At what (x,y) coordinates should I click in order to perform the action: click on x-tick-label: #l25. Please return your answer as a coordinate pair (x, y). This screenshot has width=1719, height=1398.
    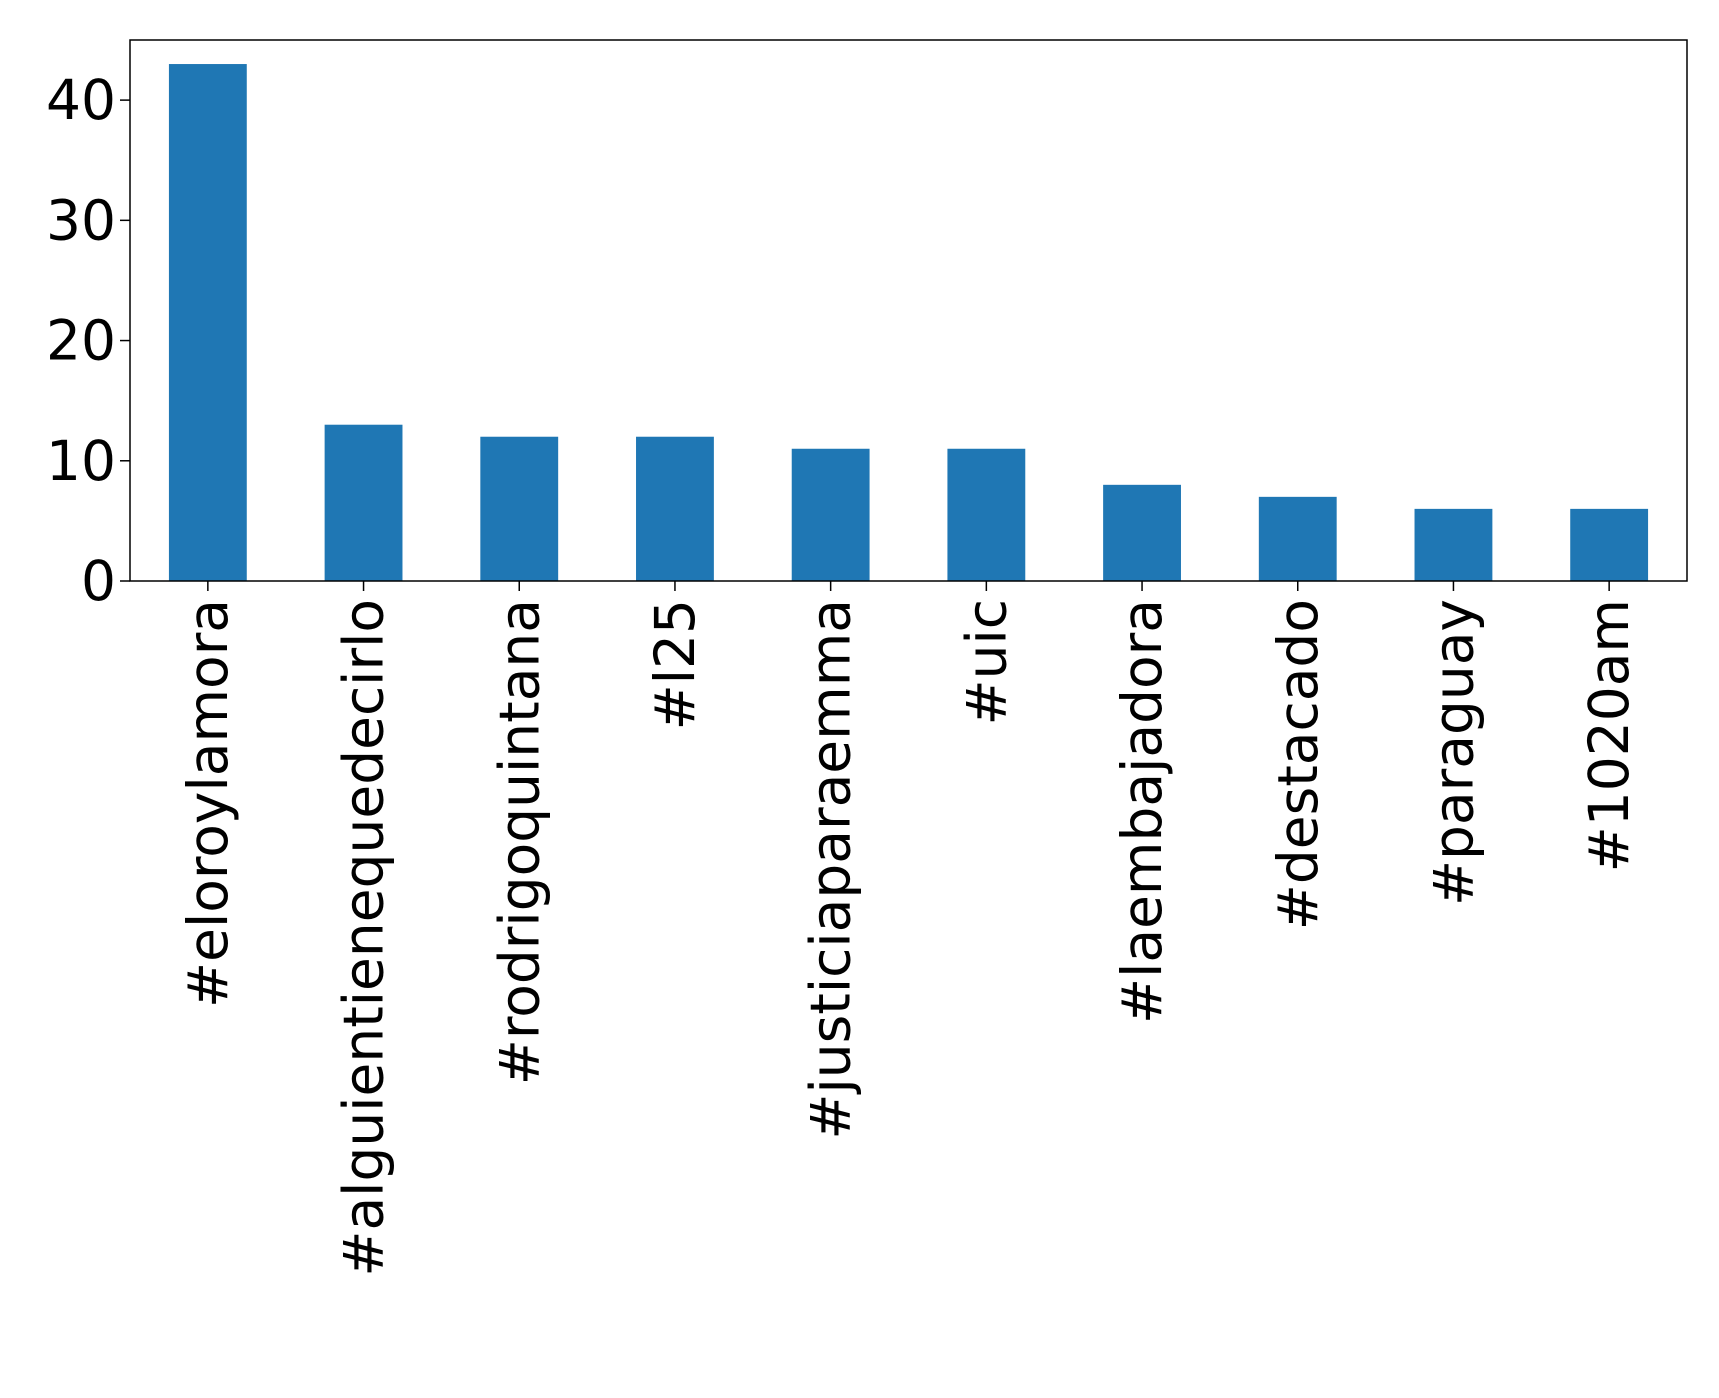
    Looking at the image, I should click on (675, 664).